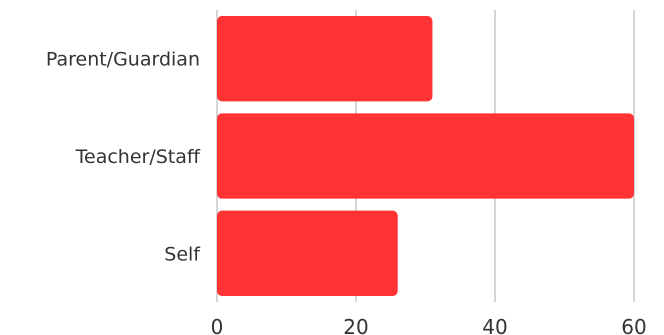 The image size is (664, 335). I want to click on x-tick-label: 0, so click(217, 325).